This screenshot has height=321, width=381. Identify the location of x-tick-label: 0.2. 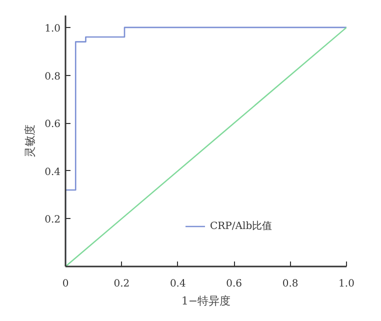
(122, 284).